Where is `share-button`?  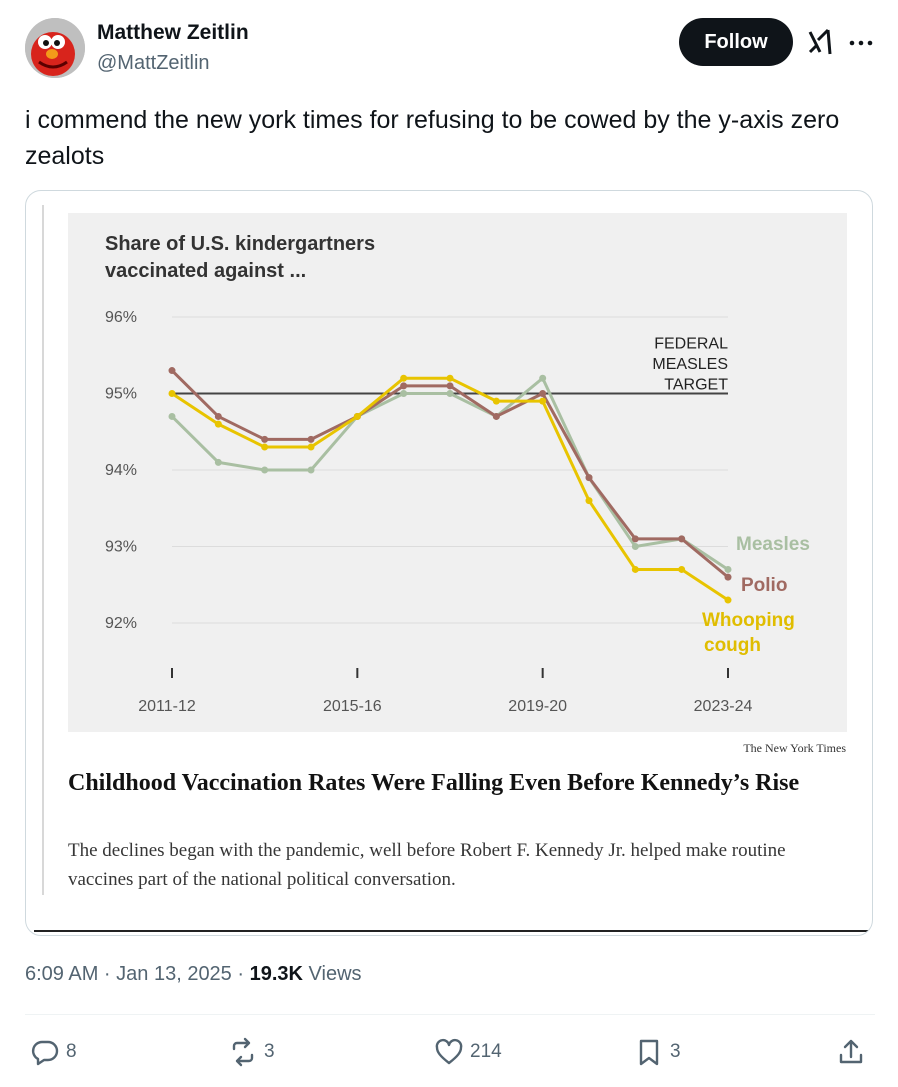 share-button is located at coordinates (851, 1052).